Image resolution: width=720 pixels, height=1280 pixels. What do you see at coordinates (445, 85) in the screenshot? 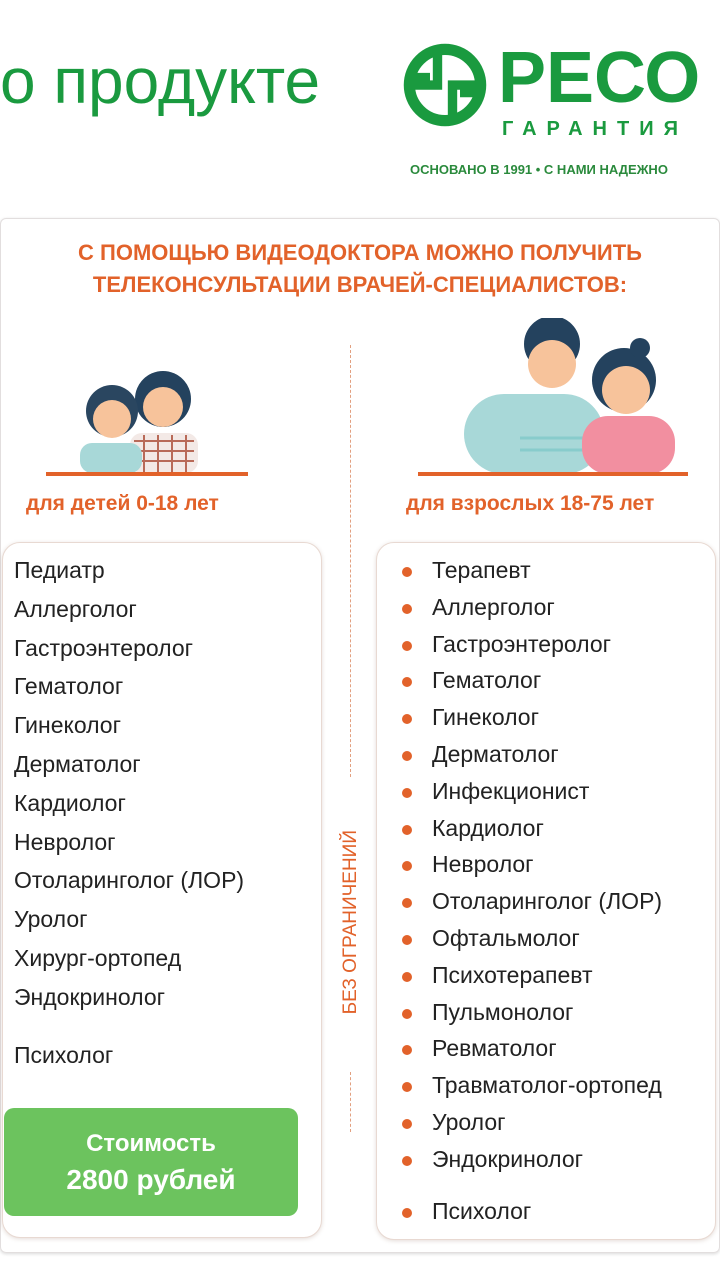
I see `reso-logo-icon` at bounding box center [445, 85].